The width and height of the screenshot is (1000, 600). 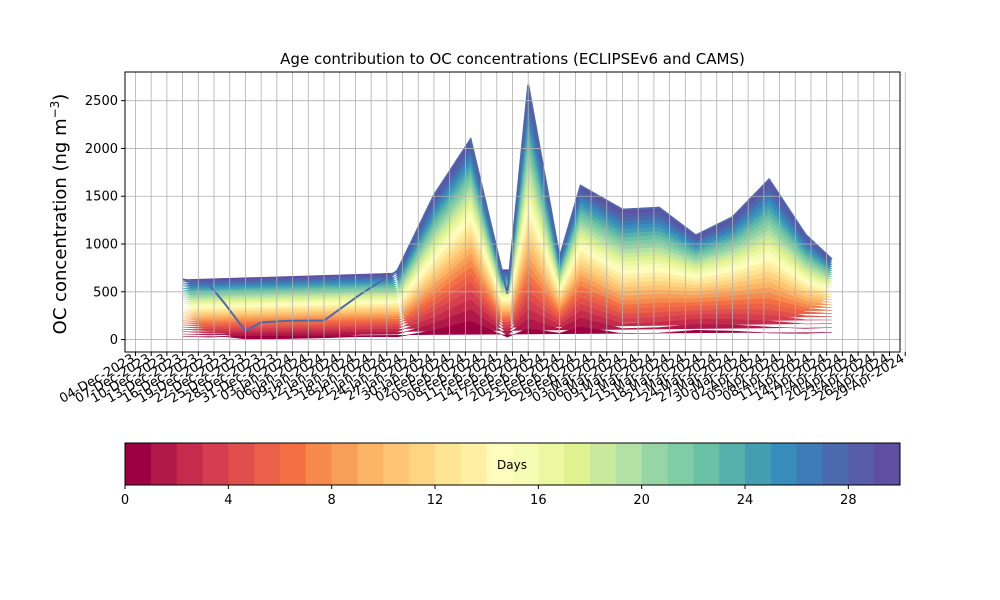 What do you see at coordinates (538, 500) in the screenshot?
I see `colorbar-tick-label: 16` at bounding box center [538, 500].